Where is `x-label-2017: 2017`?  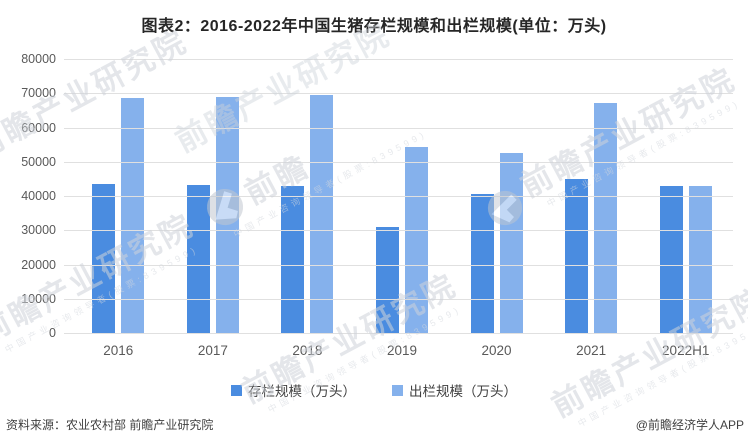 x-label-2017: 2017 is located at coordinates (212, 350).